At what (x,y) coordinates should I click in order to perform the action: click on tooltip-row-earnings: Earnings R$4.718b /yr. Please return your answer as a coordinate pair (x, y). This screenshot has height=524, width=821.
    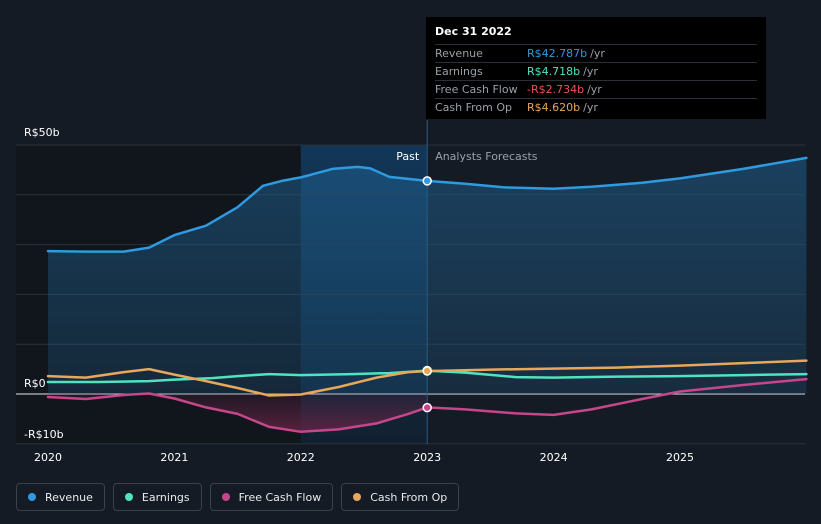
    Looking at the image, I should click on (596, 71).